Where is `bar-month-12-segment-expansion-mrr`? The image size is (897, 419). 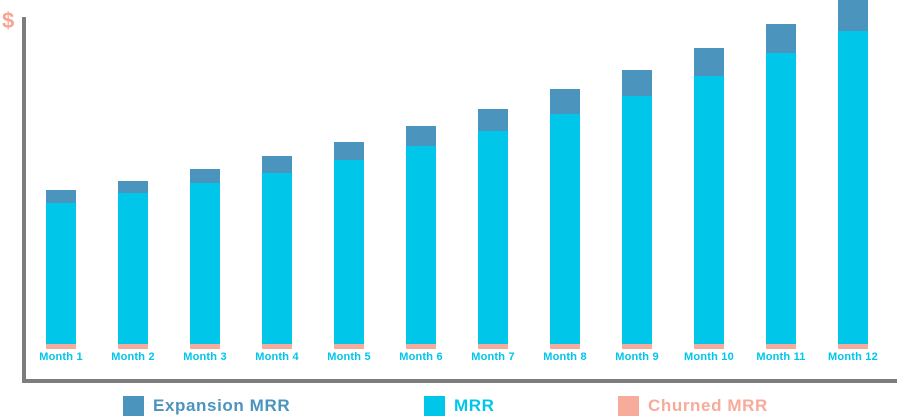
bar-month-12-segment-expansion-mrr is located at coordinates (853, 15).